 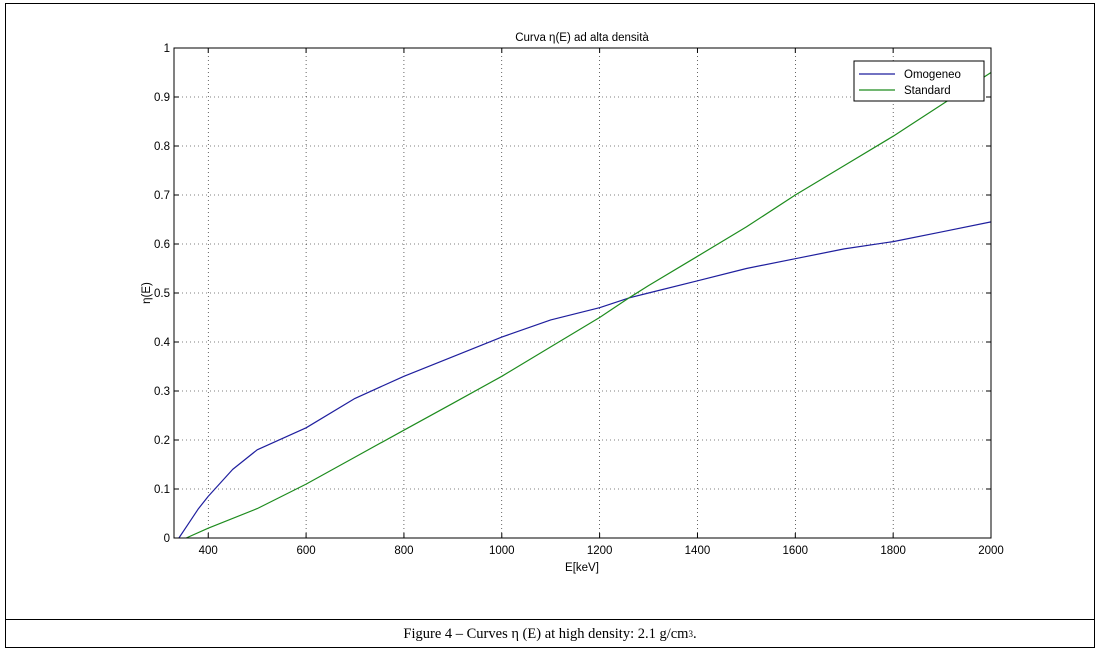 I want to click on y-tick-label: 0.8, so click(x=162, y=147).